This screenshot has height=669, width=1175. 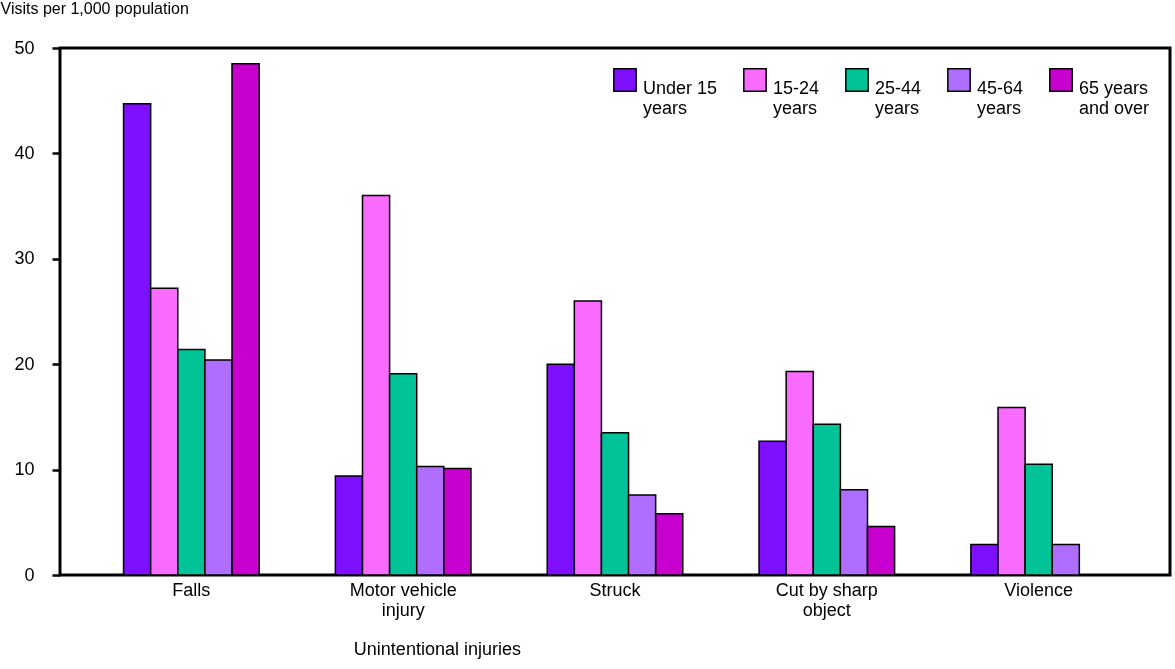 I want to click on legend-label: 65 years and over, so click(x=1114, y=98).